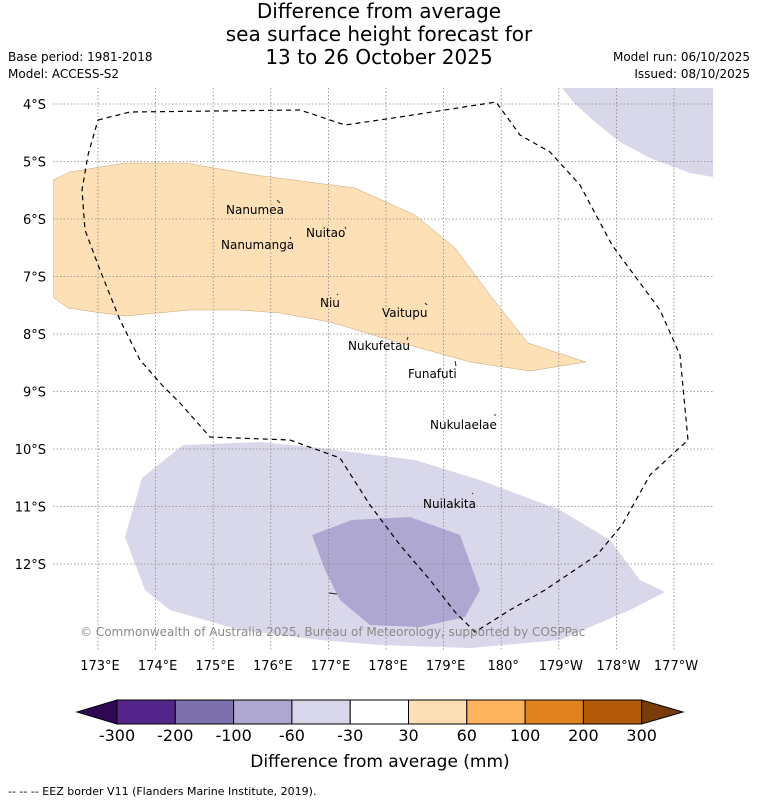 The height and width of the screenshot is (804, 758). I want to click on colorbar-tick: -200, so click(175, 735).